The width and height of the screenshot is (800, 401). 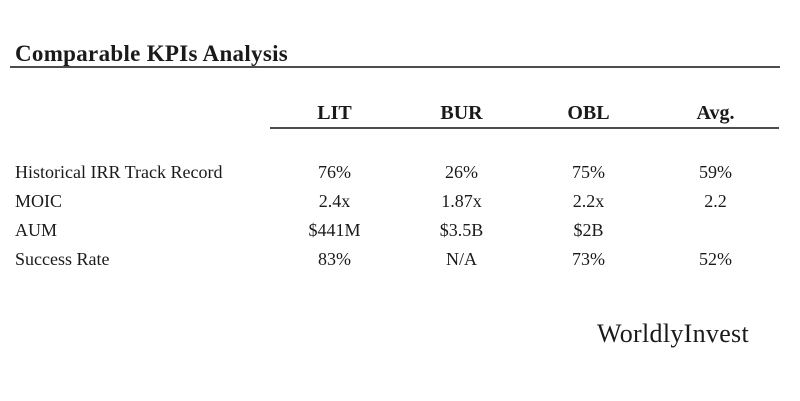 I want to click on cell-value: 26%, so click(x=461, y=172).